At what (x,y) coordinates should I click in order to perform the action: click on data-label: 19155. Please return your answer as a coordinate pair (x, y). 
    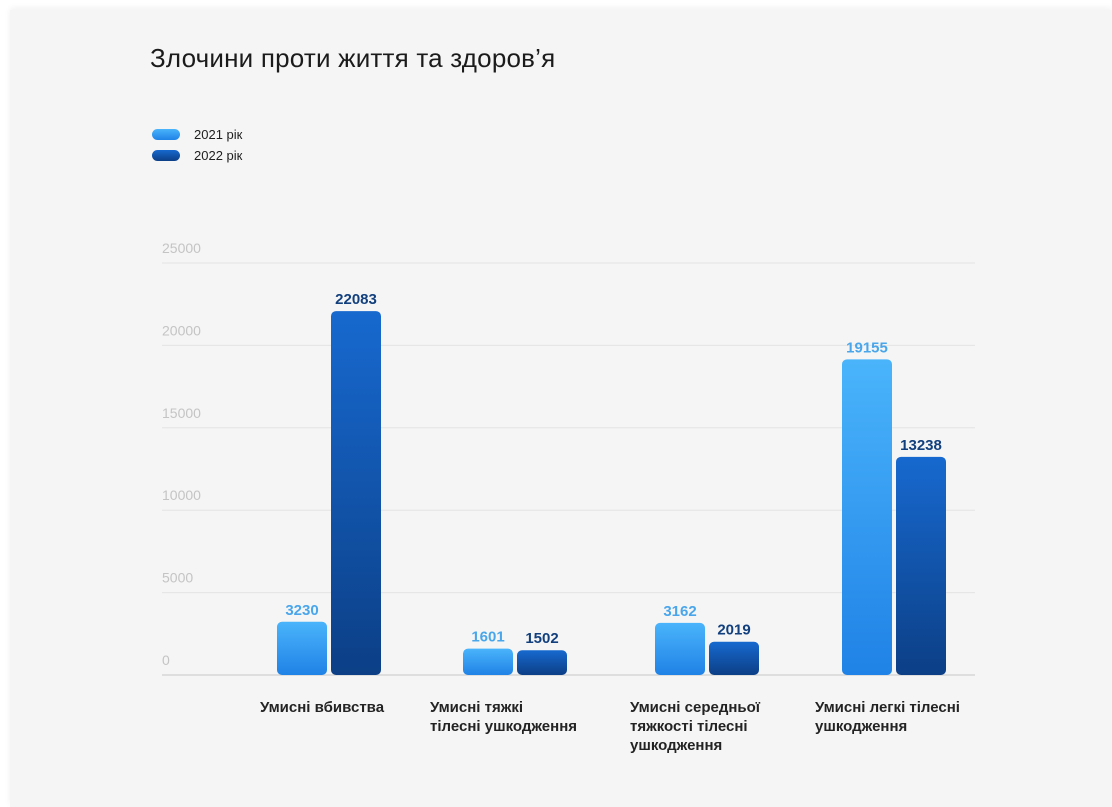
    Looking at the image, I should click on (867, 347).